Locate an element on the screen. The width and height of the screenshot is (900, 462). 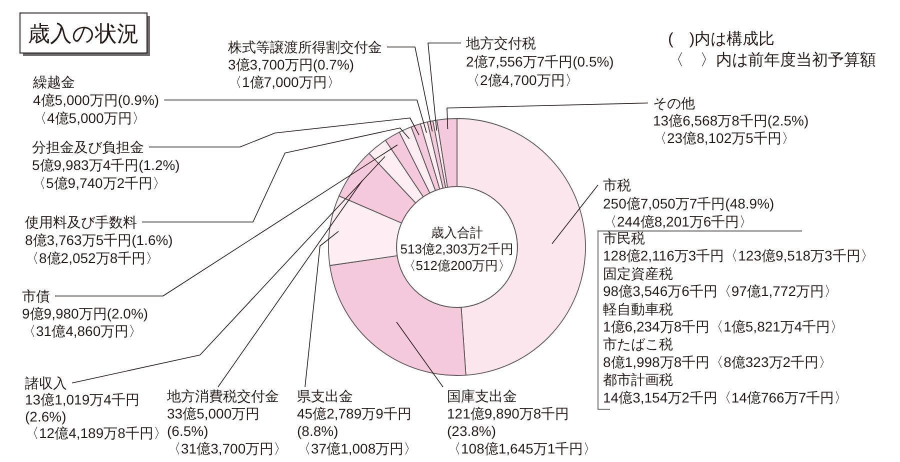
data-label: 121億9,890万8千円 (23.8%) 〈108億1,645万1千円〉 is located at coordinates (522, 431).